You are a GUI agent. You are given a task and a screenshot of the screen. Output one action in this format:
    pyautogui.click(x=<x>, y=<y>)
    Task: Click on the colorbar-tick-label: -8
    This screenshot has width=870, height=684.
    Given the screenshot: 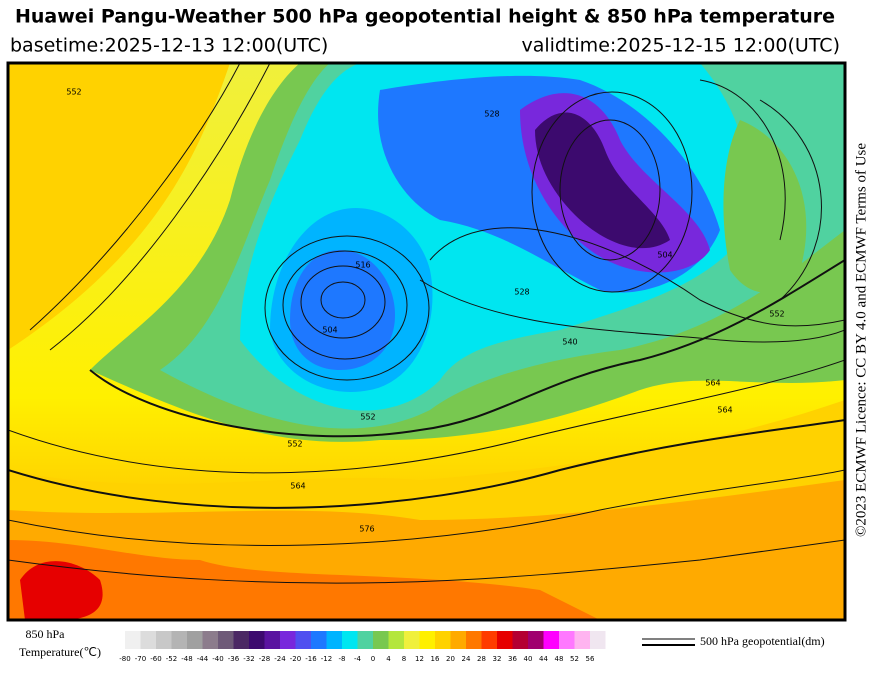 What is the action you would take?
    pyautogui.click(x=342, y=659)
    